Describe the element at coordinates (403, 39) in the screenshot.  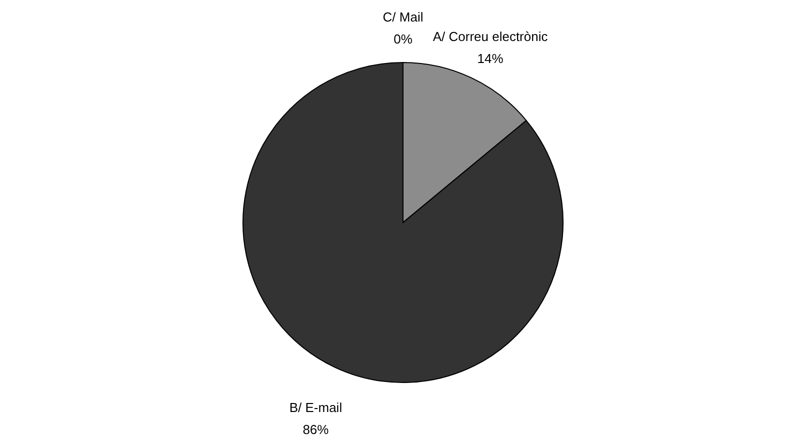
I see `text: 0%` at that location.